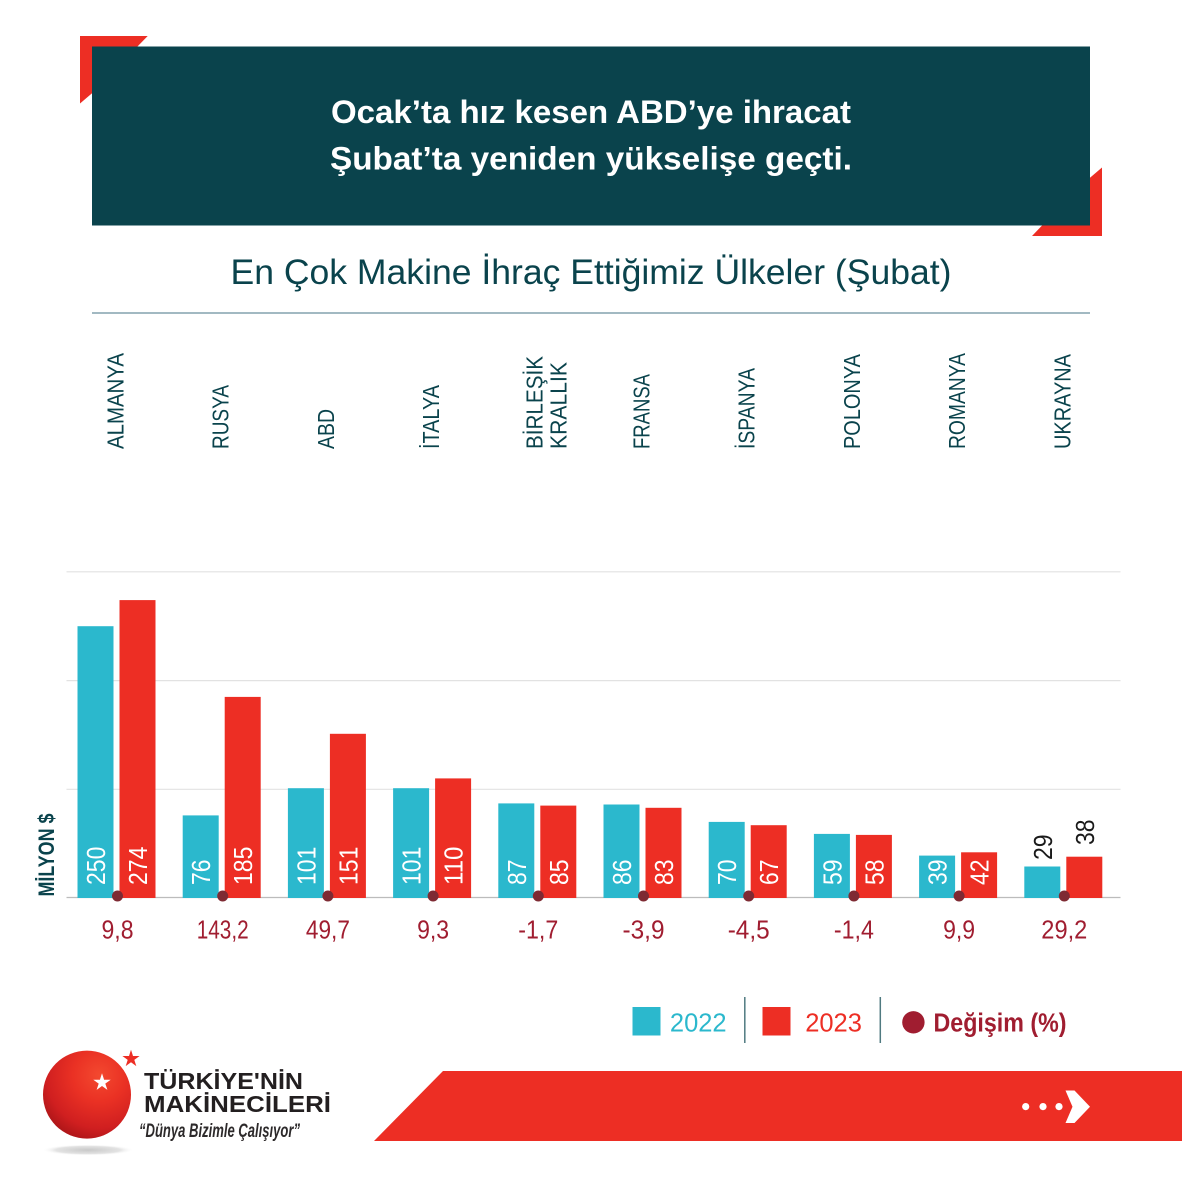 Image resolution: width=1182 pixels, height=1182 pixels. Describe the element at coordinates (622, 872) in the screenshot. I see `svg-text: 86` at that location.